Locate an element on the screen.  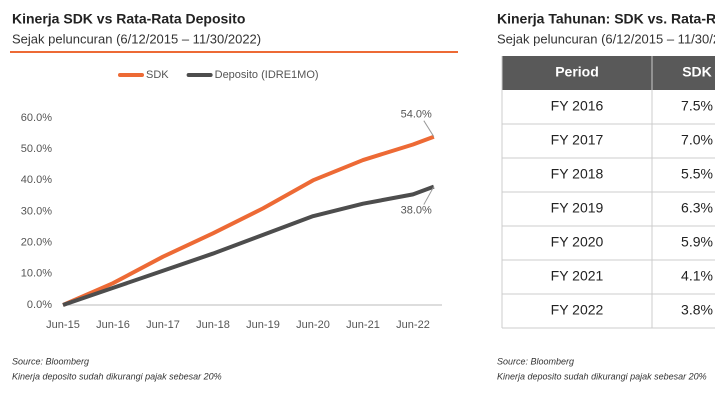
cell: 3.8% is located at coordinates (697, 310).